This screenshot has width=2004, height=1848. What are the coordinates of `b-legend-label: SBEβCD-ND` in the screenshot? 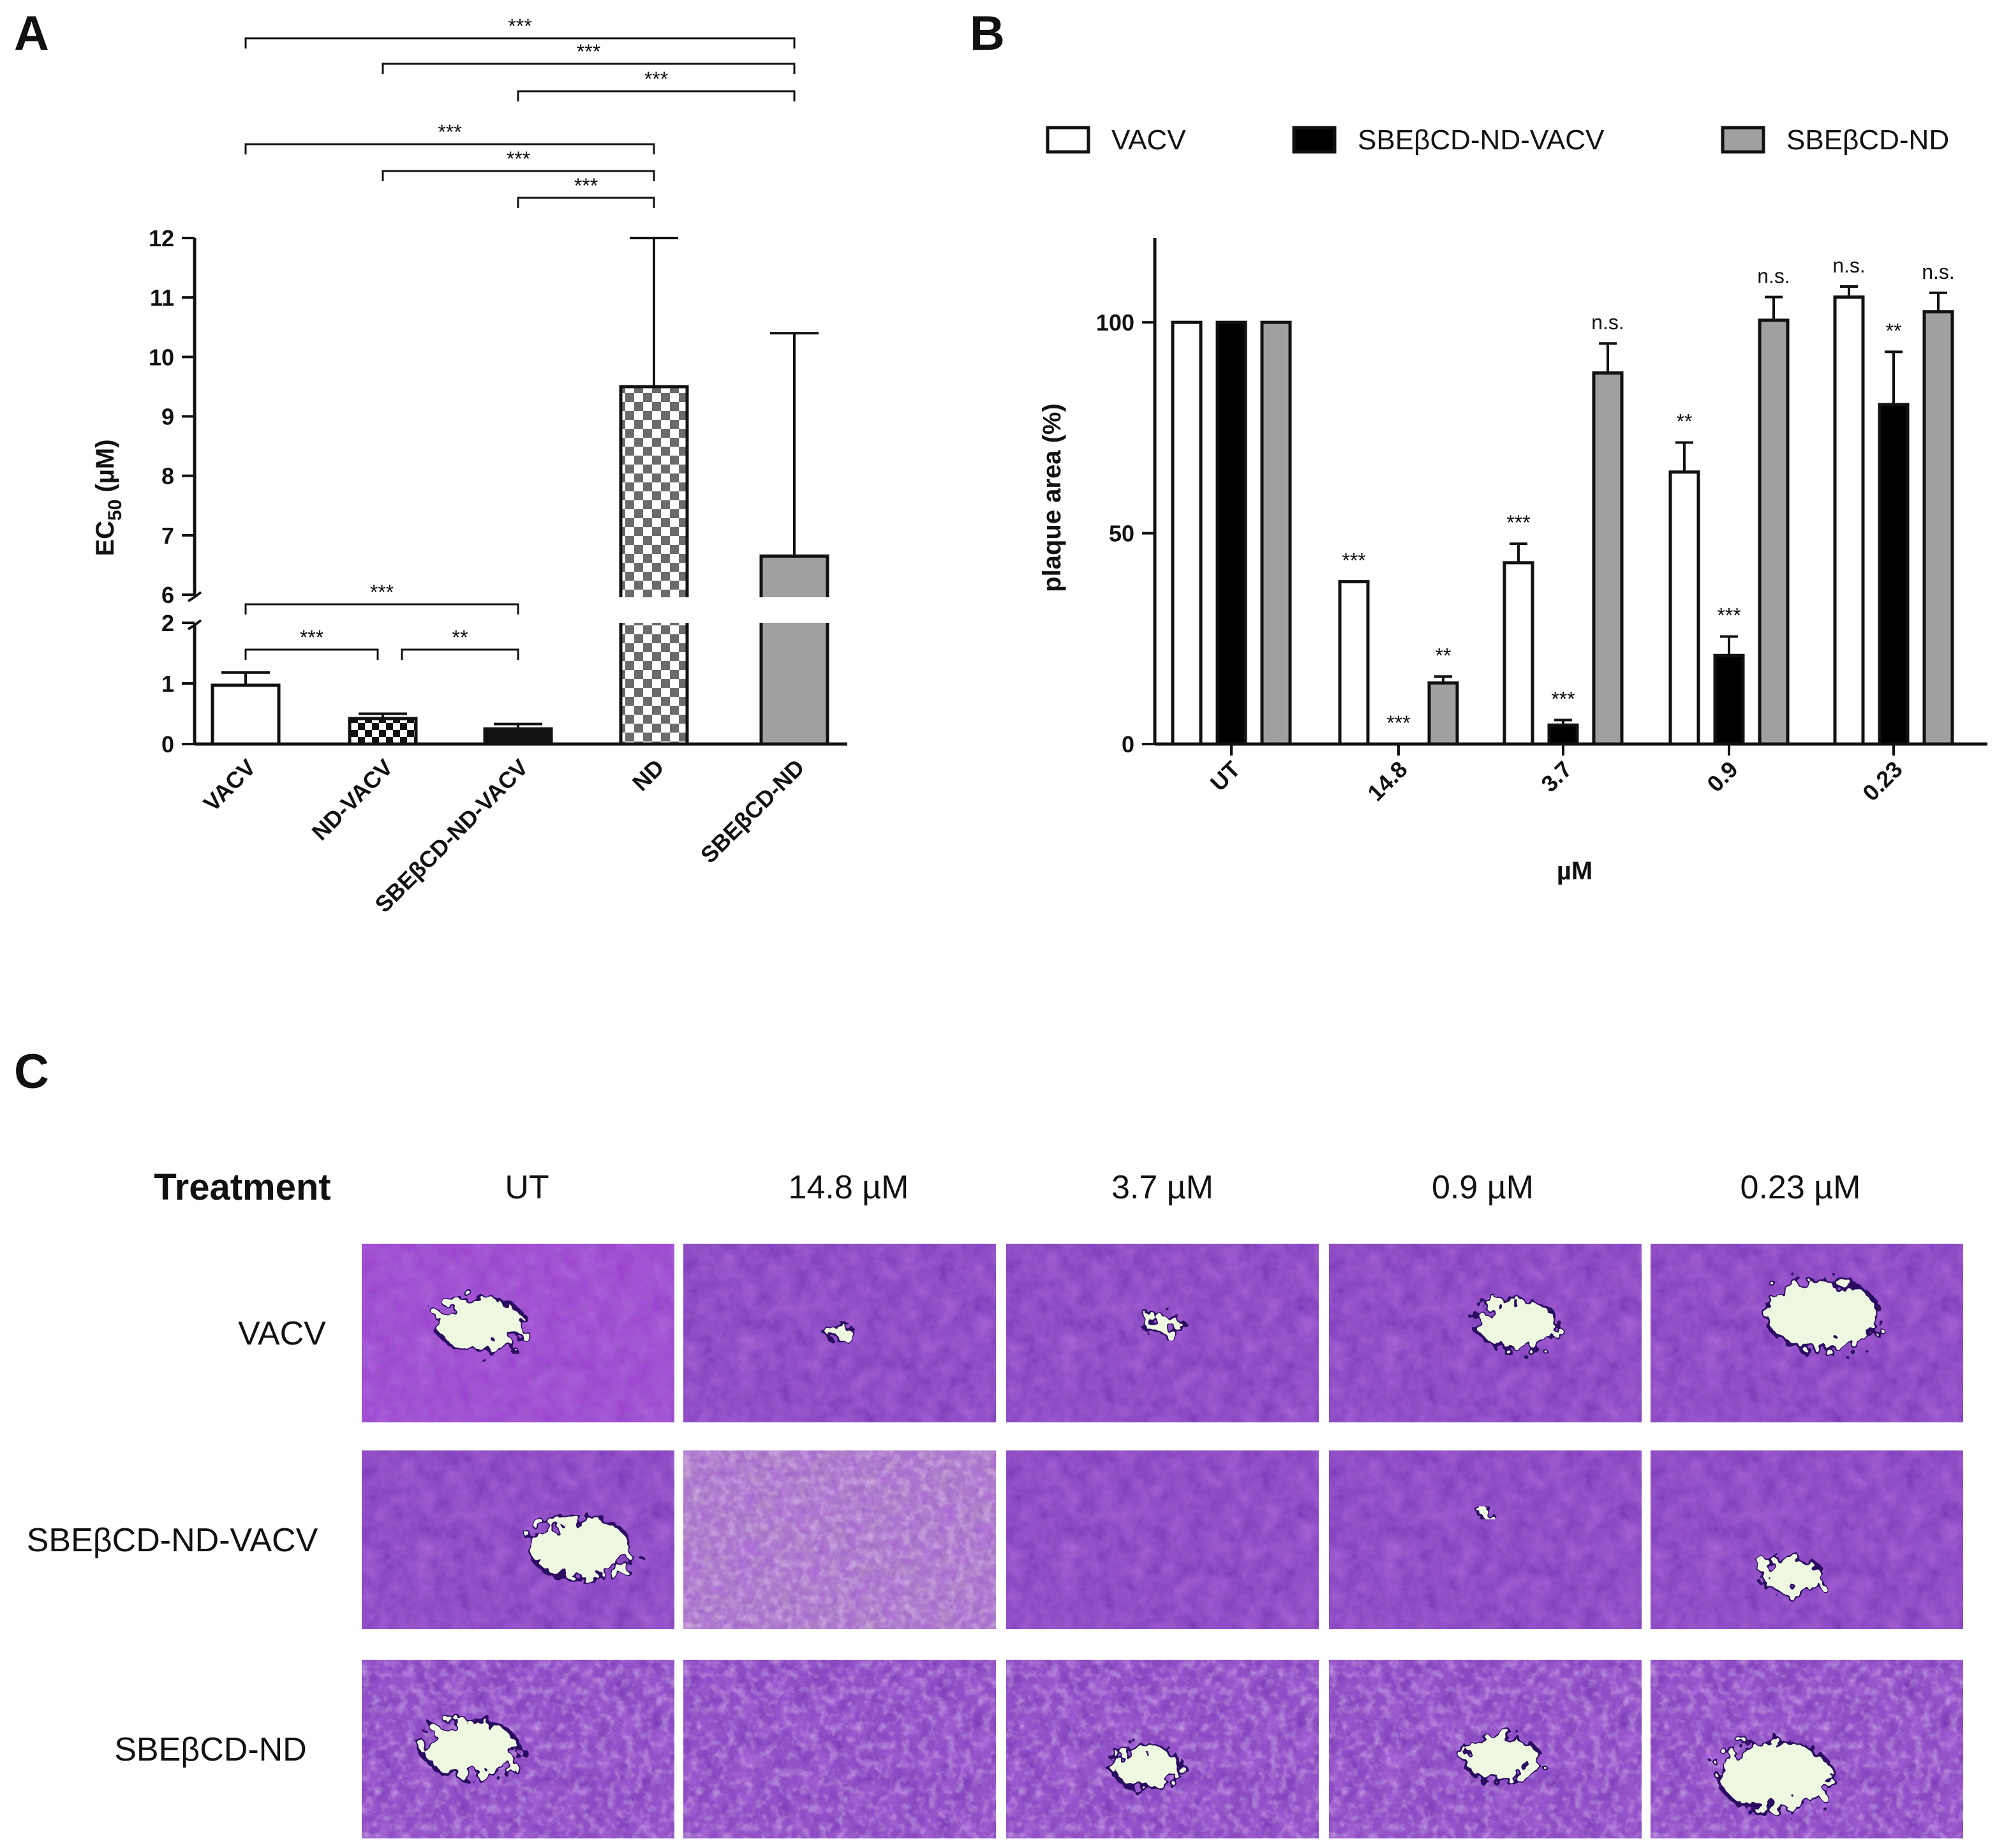 It's located at (1867, 140).